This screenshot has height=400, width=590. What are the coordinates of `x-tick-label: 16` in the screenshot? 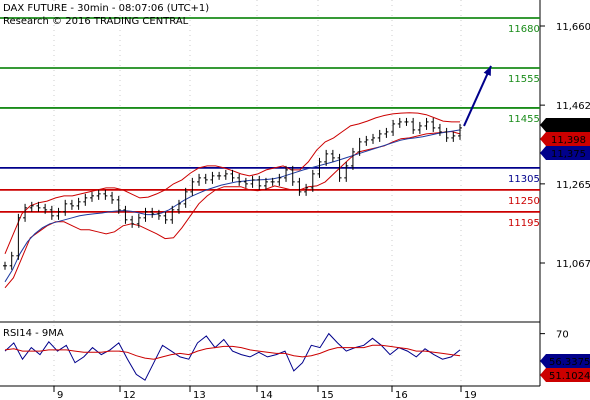 It's located at (401, 395).